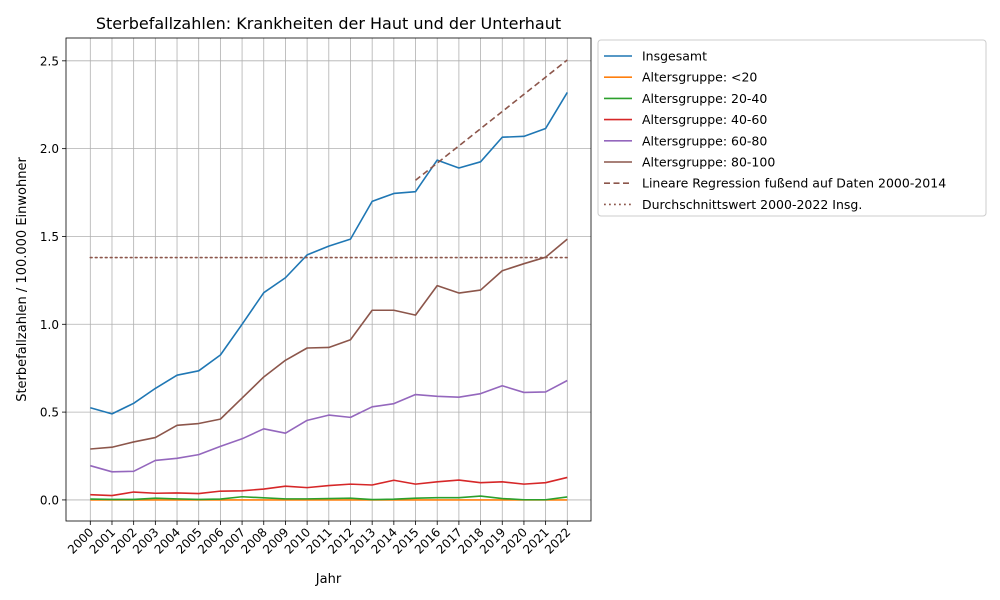 The height and width of the screenshot is (600, 1000). Describe the element at coordinates (49, 61) in the screenshot. I see `y-tick-label: 2.5` at that location.